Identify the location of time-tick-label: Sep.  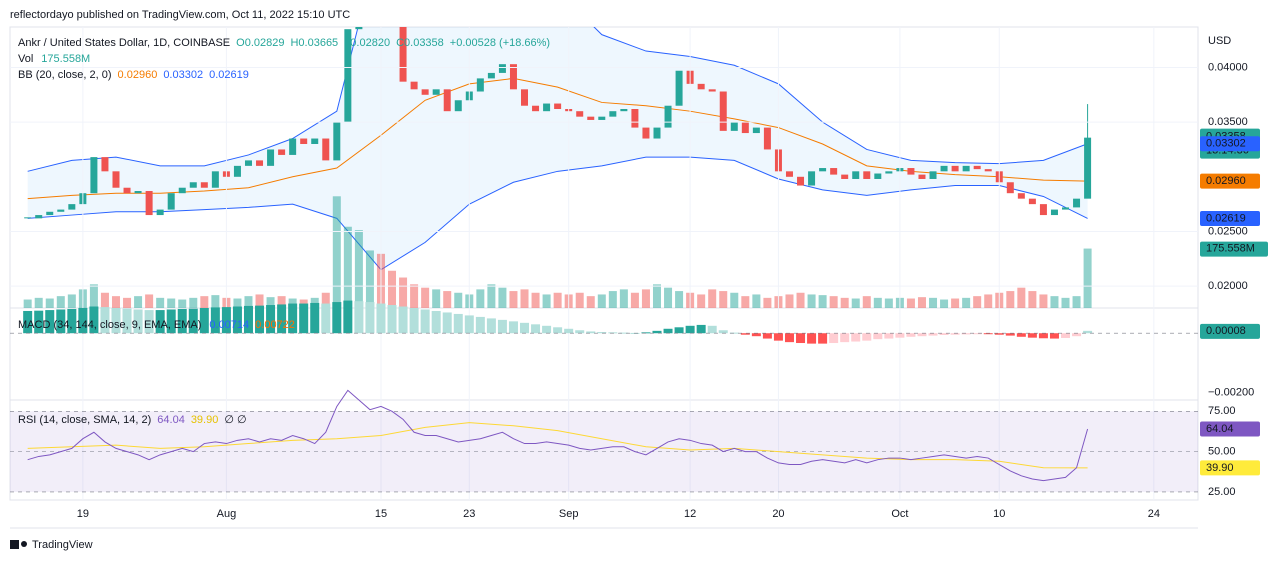
(569, 514).